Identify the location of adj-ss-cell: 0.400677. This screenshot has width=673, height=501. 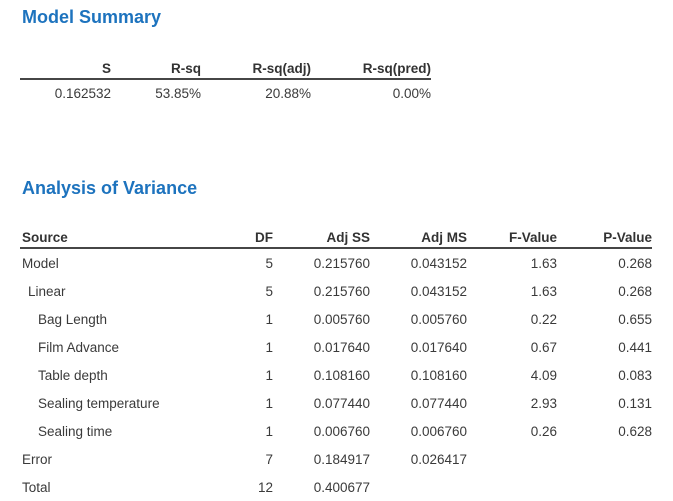
(341, 487).